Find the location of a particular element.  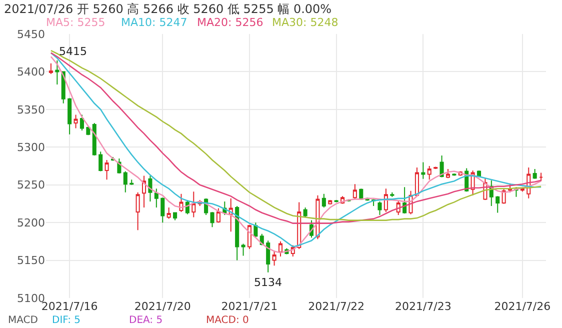

annotation: 5415 is located at coordinates (73, 51).